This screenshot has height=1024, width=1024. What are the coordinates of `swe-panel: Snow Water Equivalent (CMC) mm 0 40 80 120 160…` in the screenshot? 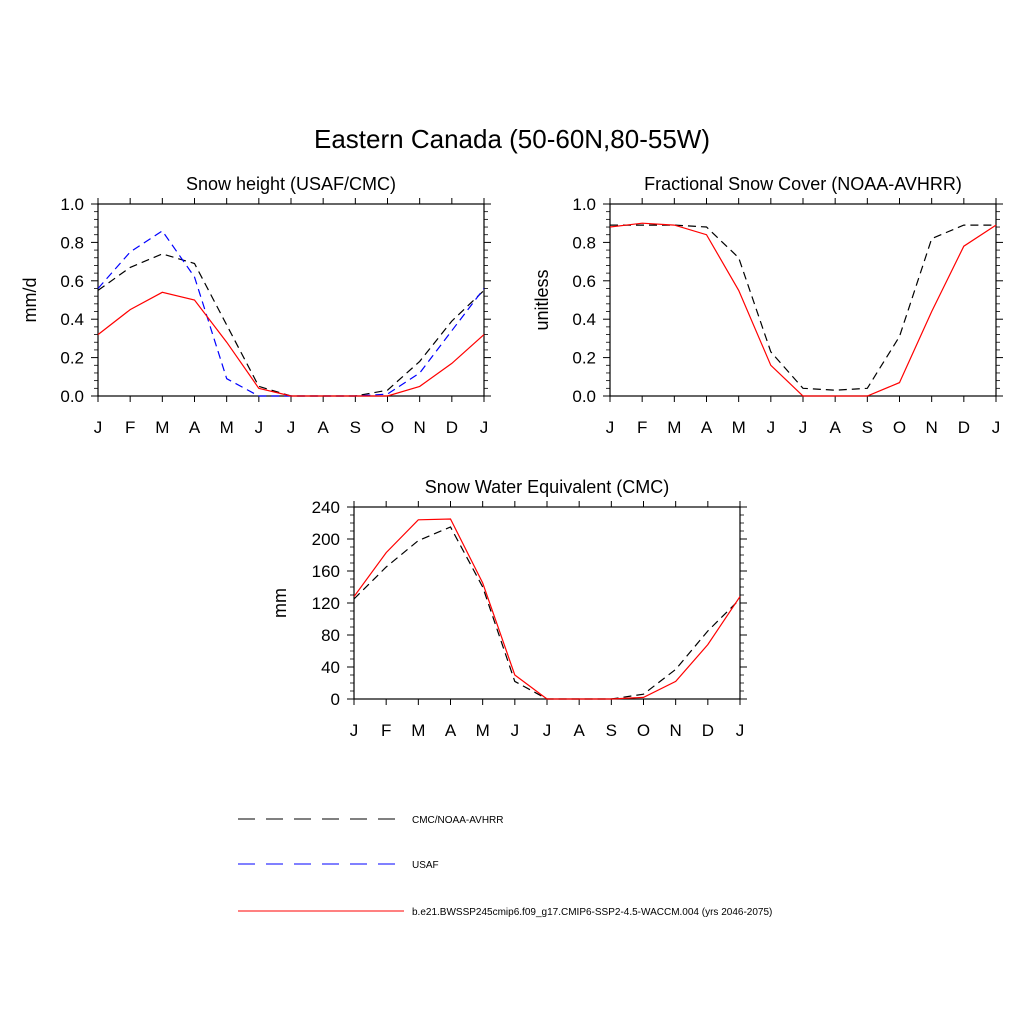 It's located at (508, 608).